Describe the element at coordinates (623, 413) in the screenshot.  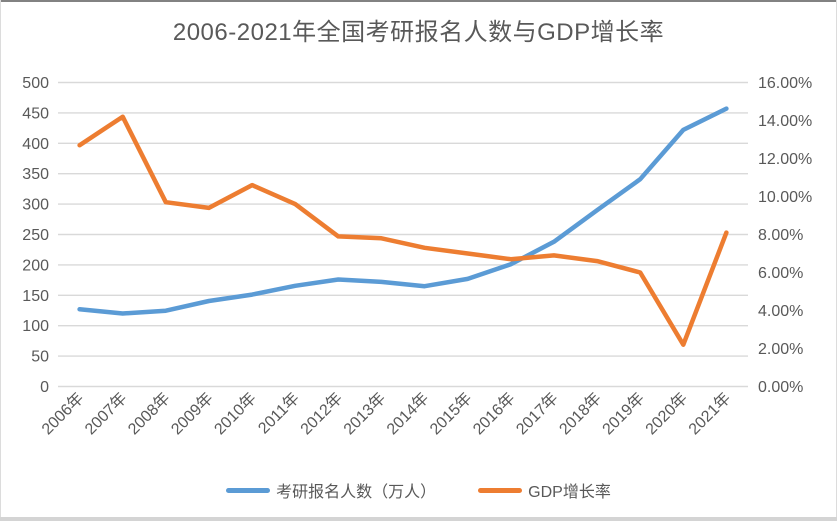
I see `x-axis-tick-label: 2019年` at that location.